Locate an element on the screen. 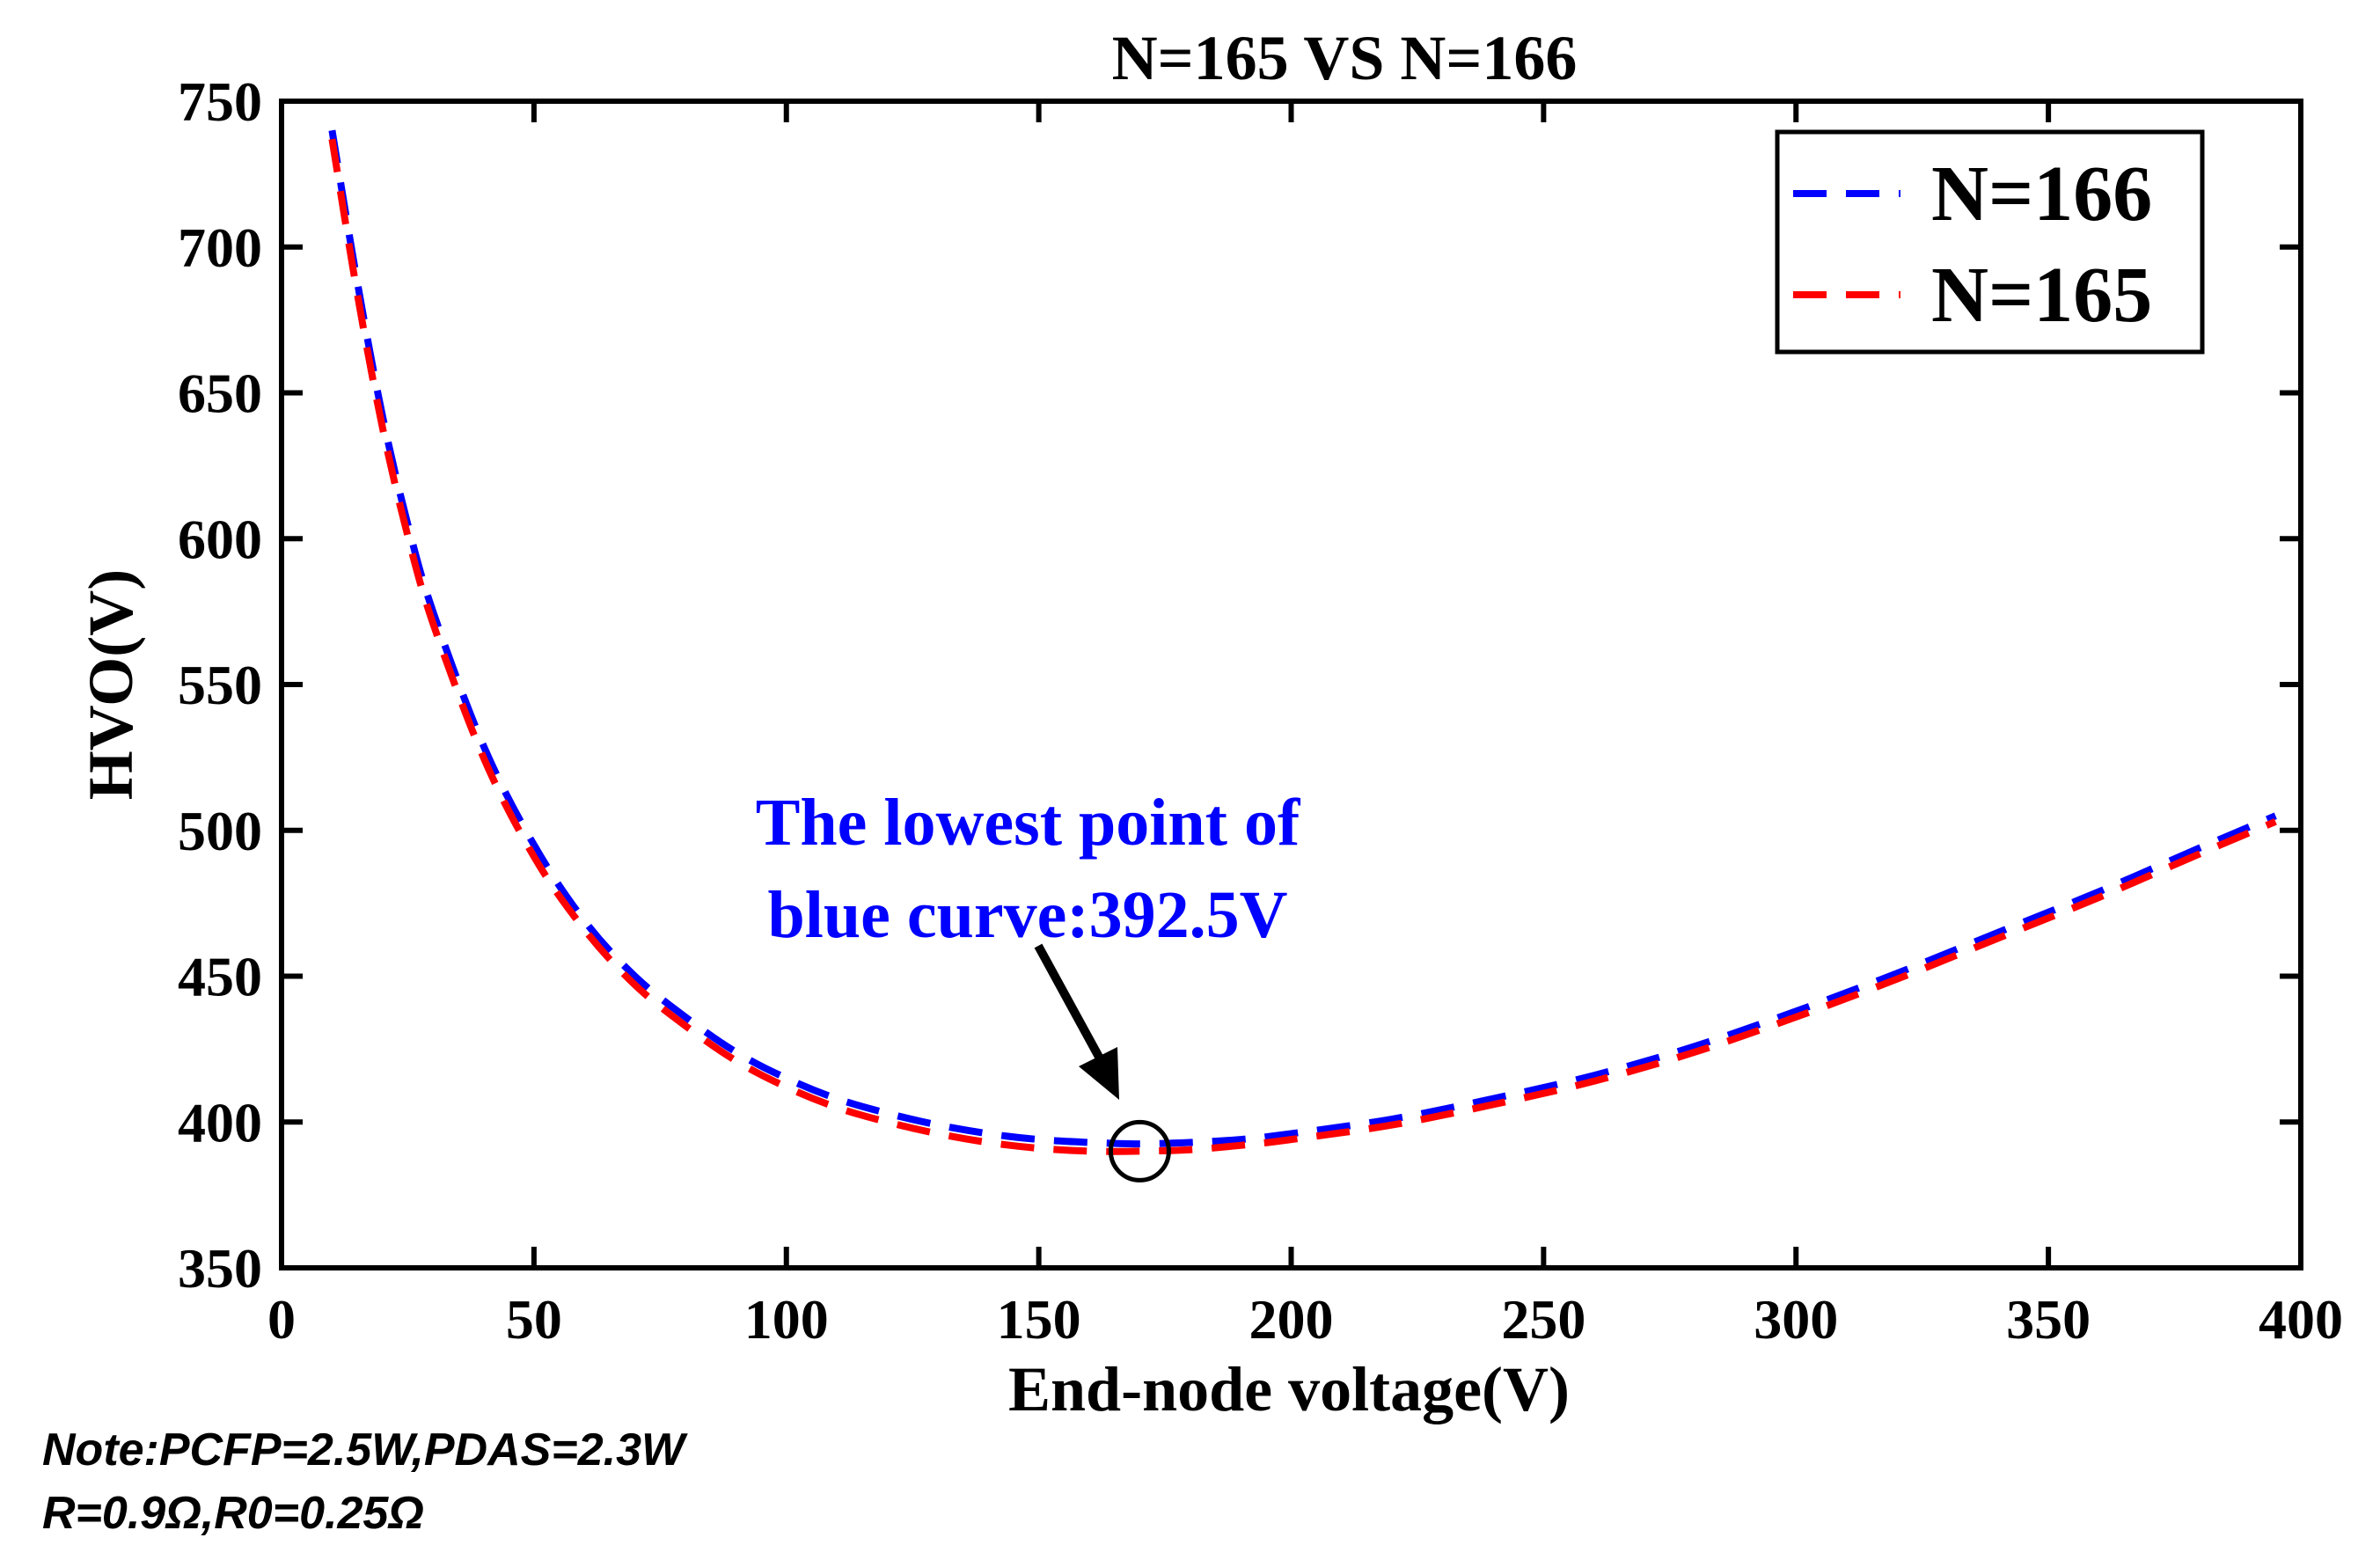 Image resolution: width=2380 pixels, height=1567 pixels. x-tick-label-200: 200 is located at coordinates (1291, 1319).